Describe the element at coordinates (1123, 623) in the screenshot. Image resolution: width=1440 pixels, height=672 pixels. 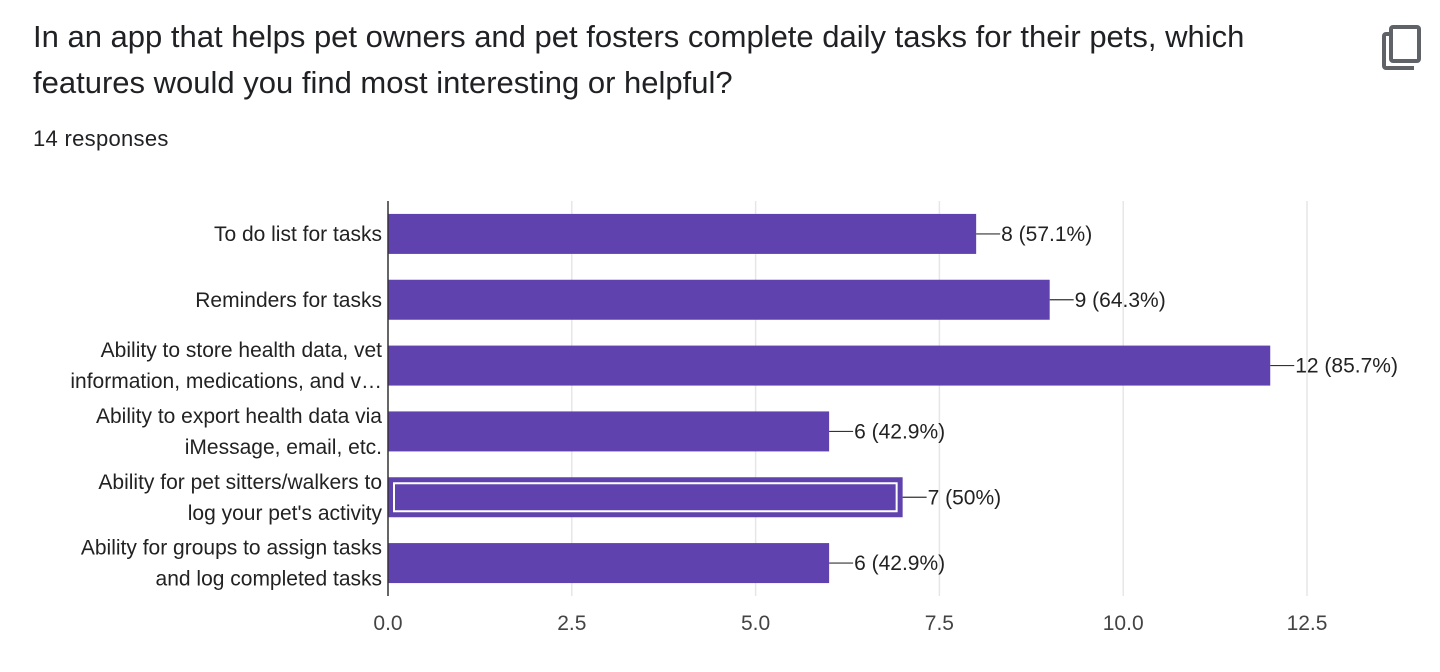
I see `x-tick-label: 10.0` at that location.